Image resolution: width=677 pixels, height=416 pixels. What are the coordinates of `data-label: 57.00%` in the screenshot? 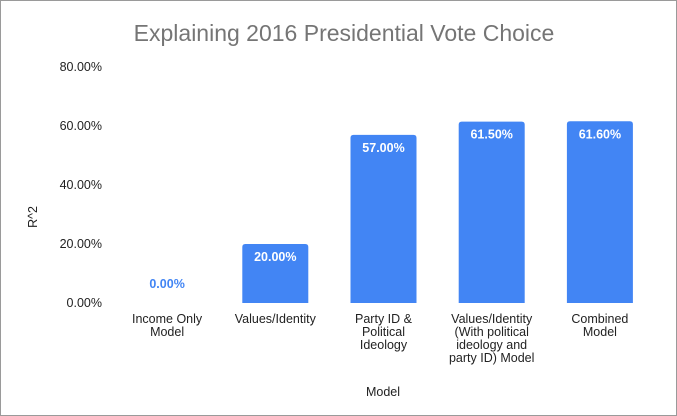 It's located at (383, 148).